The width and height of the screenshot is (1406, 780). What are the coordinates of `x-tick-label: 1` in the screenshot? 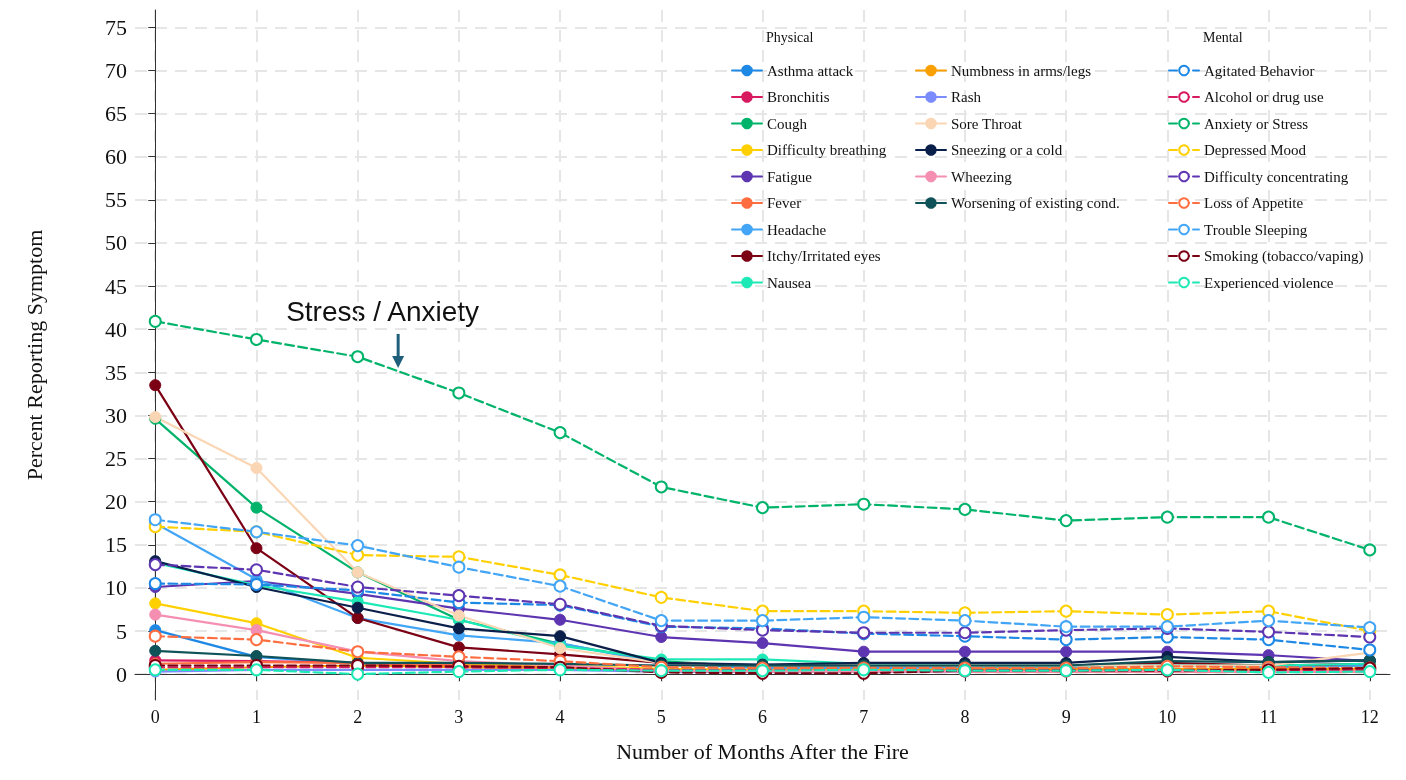 It's located at (256, 717).